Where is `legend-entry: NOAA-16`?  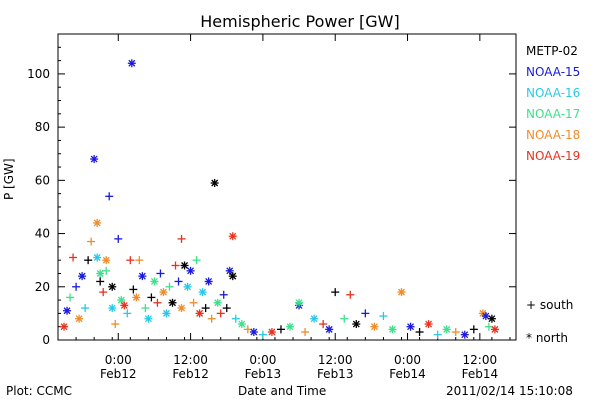
legend-entry: NOAA-16 is located at coordinates (553, 93).